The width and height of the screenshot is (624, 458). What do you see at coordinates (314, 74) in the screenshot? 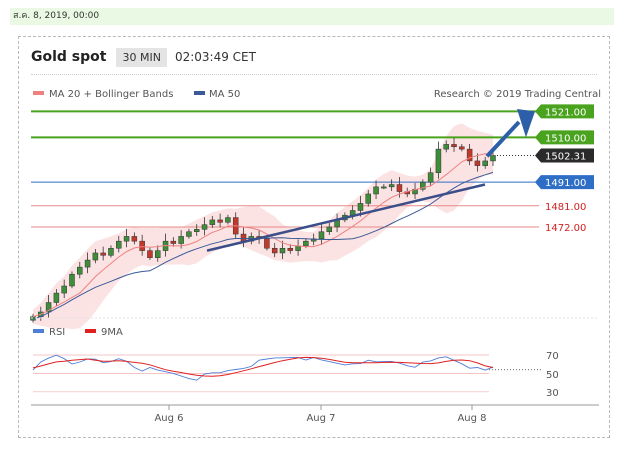
I see `header-divider` at bounding box center [314, 74].